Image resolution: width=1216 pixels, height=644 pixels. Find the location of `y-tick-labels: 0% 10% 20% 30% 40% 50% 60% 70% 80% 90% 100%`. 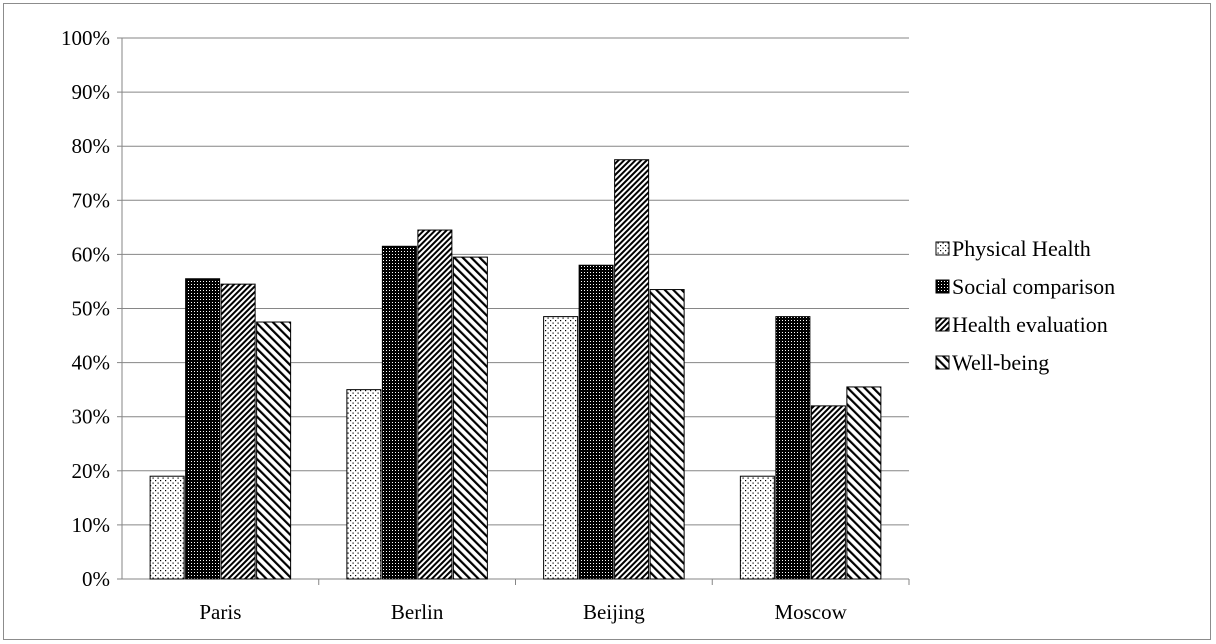

y-tick-labels: 0% 10% 20% 30% 40% 50% 60% 70% 80% 90% 100% is located at coordinates (85, 308).